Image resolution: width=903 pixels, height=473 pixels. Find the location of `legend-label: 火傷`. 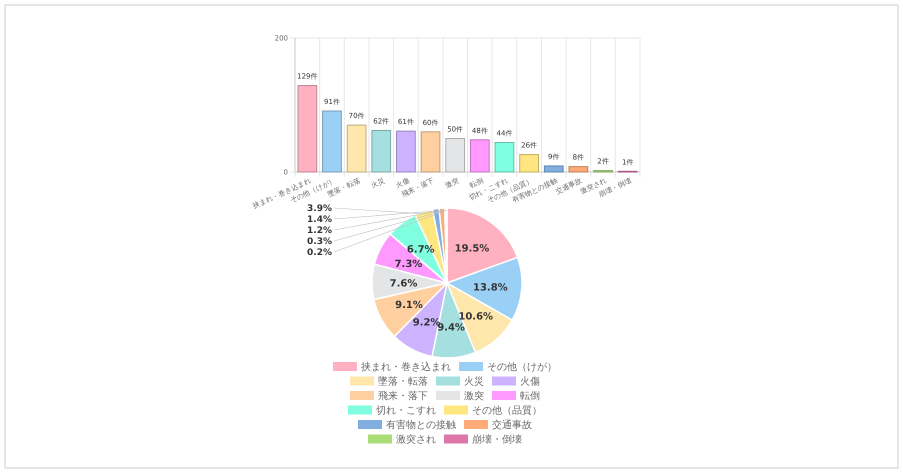

legend-label: 火傷 is located at coordinates (530, 382).